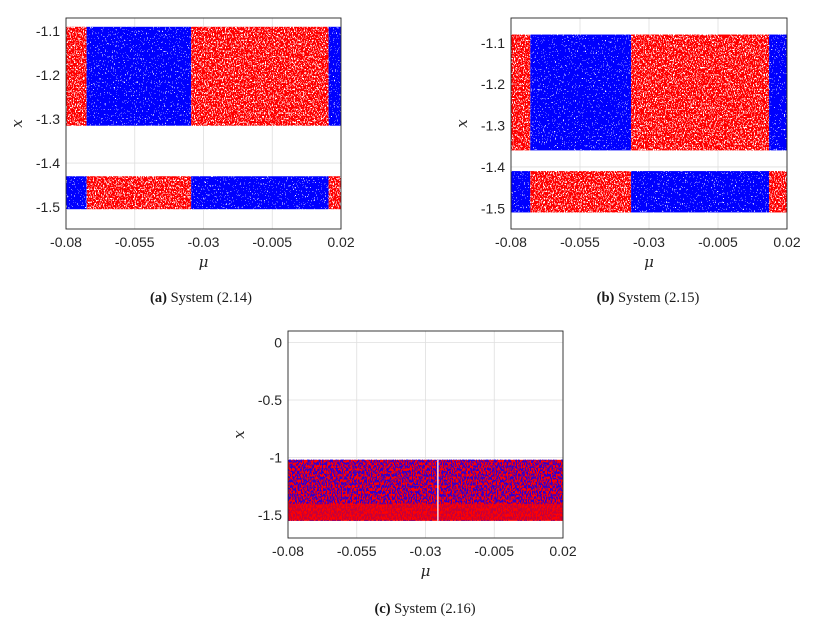 The width and height of the screenshot is (838, 622). What do you see at coordinates (656, 298) in the screenshot?
I see `caption-text: System (2.15)` at bounding box center [656, 298].